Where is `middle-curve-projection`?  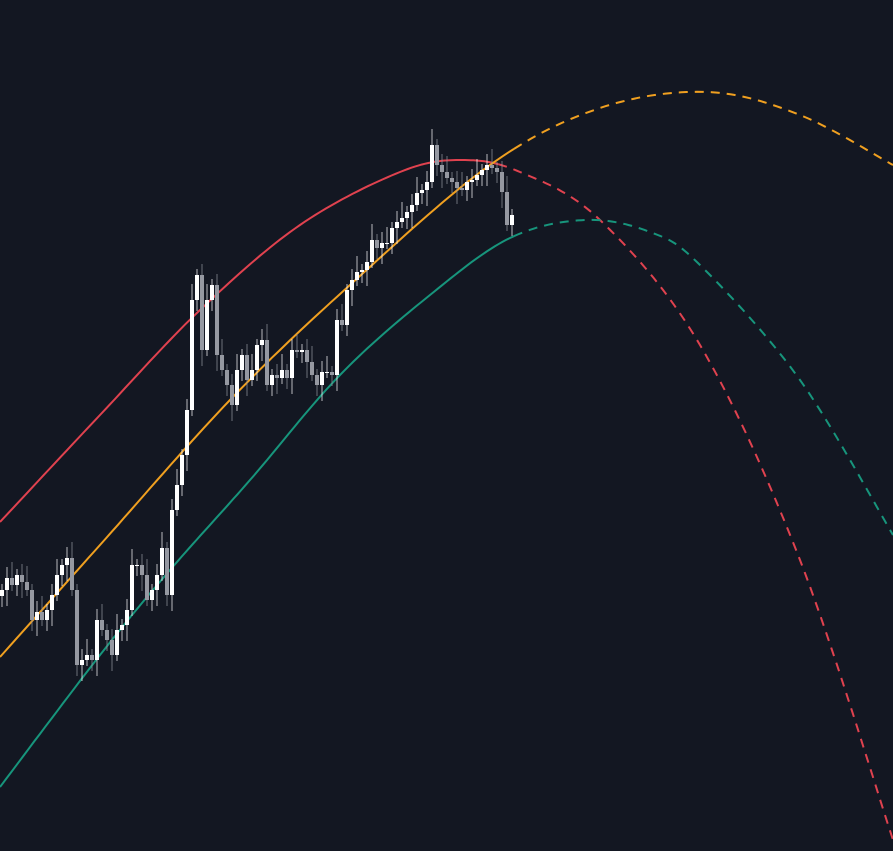
middle-curve-projection is located at coordinates (703, 128).